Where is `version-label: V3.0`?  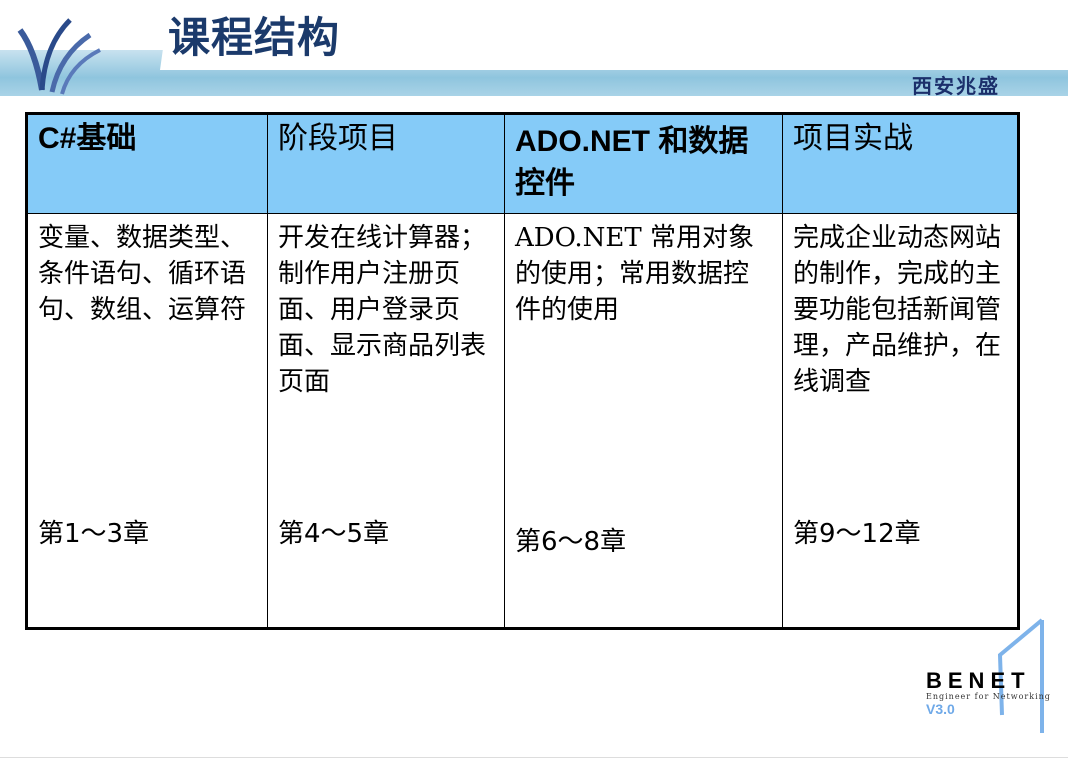
version-label: V3.0 is located at coordinates (940, 709).